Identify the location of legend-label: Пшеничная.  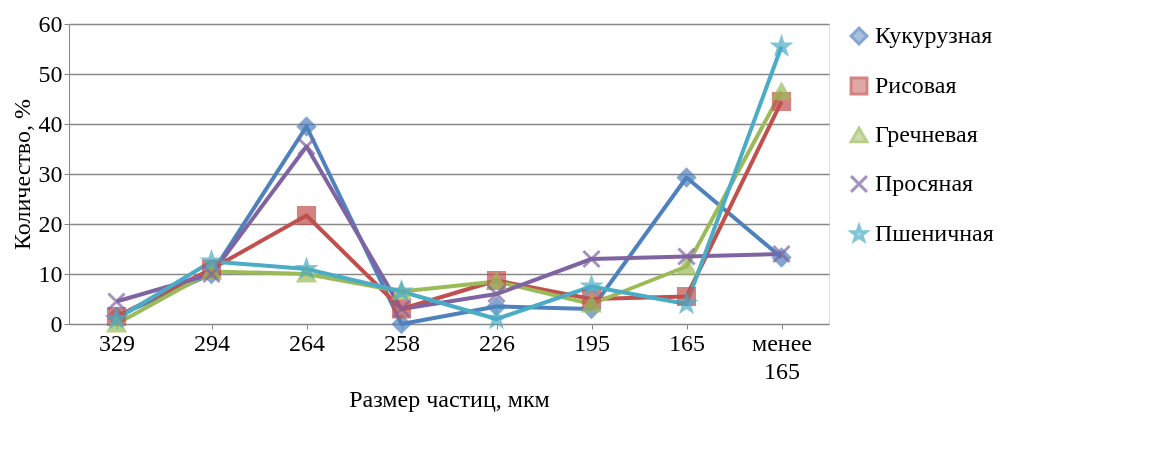
(934, 233).